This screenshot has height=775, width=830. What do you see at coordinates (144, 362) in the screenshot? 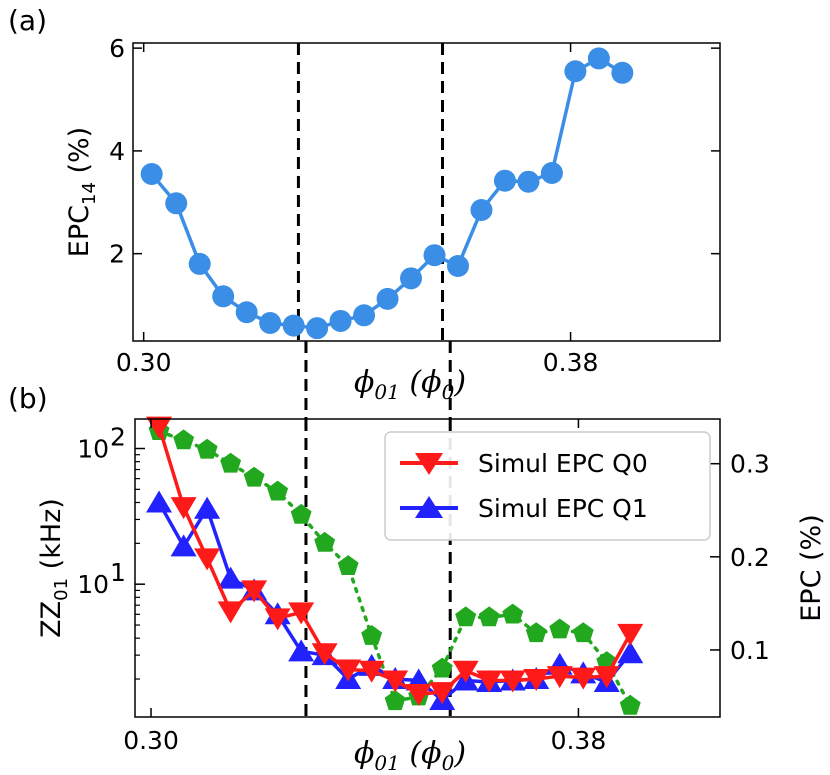
I see `panel-a-xtick-label: 0.30` at bounding box center [144, 362].